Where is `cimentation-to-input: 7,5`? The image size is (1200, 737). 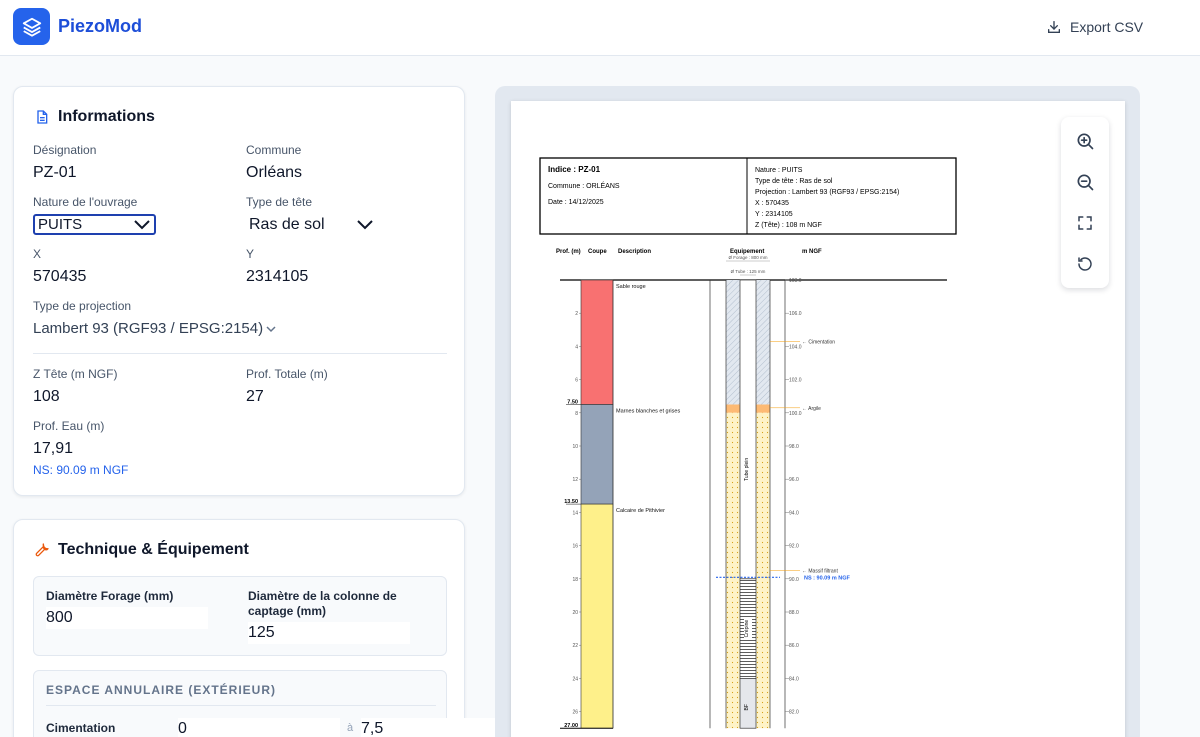
cimentation-to-input: 7,5 is located at coordinates (428, 727).